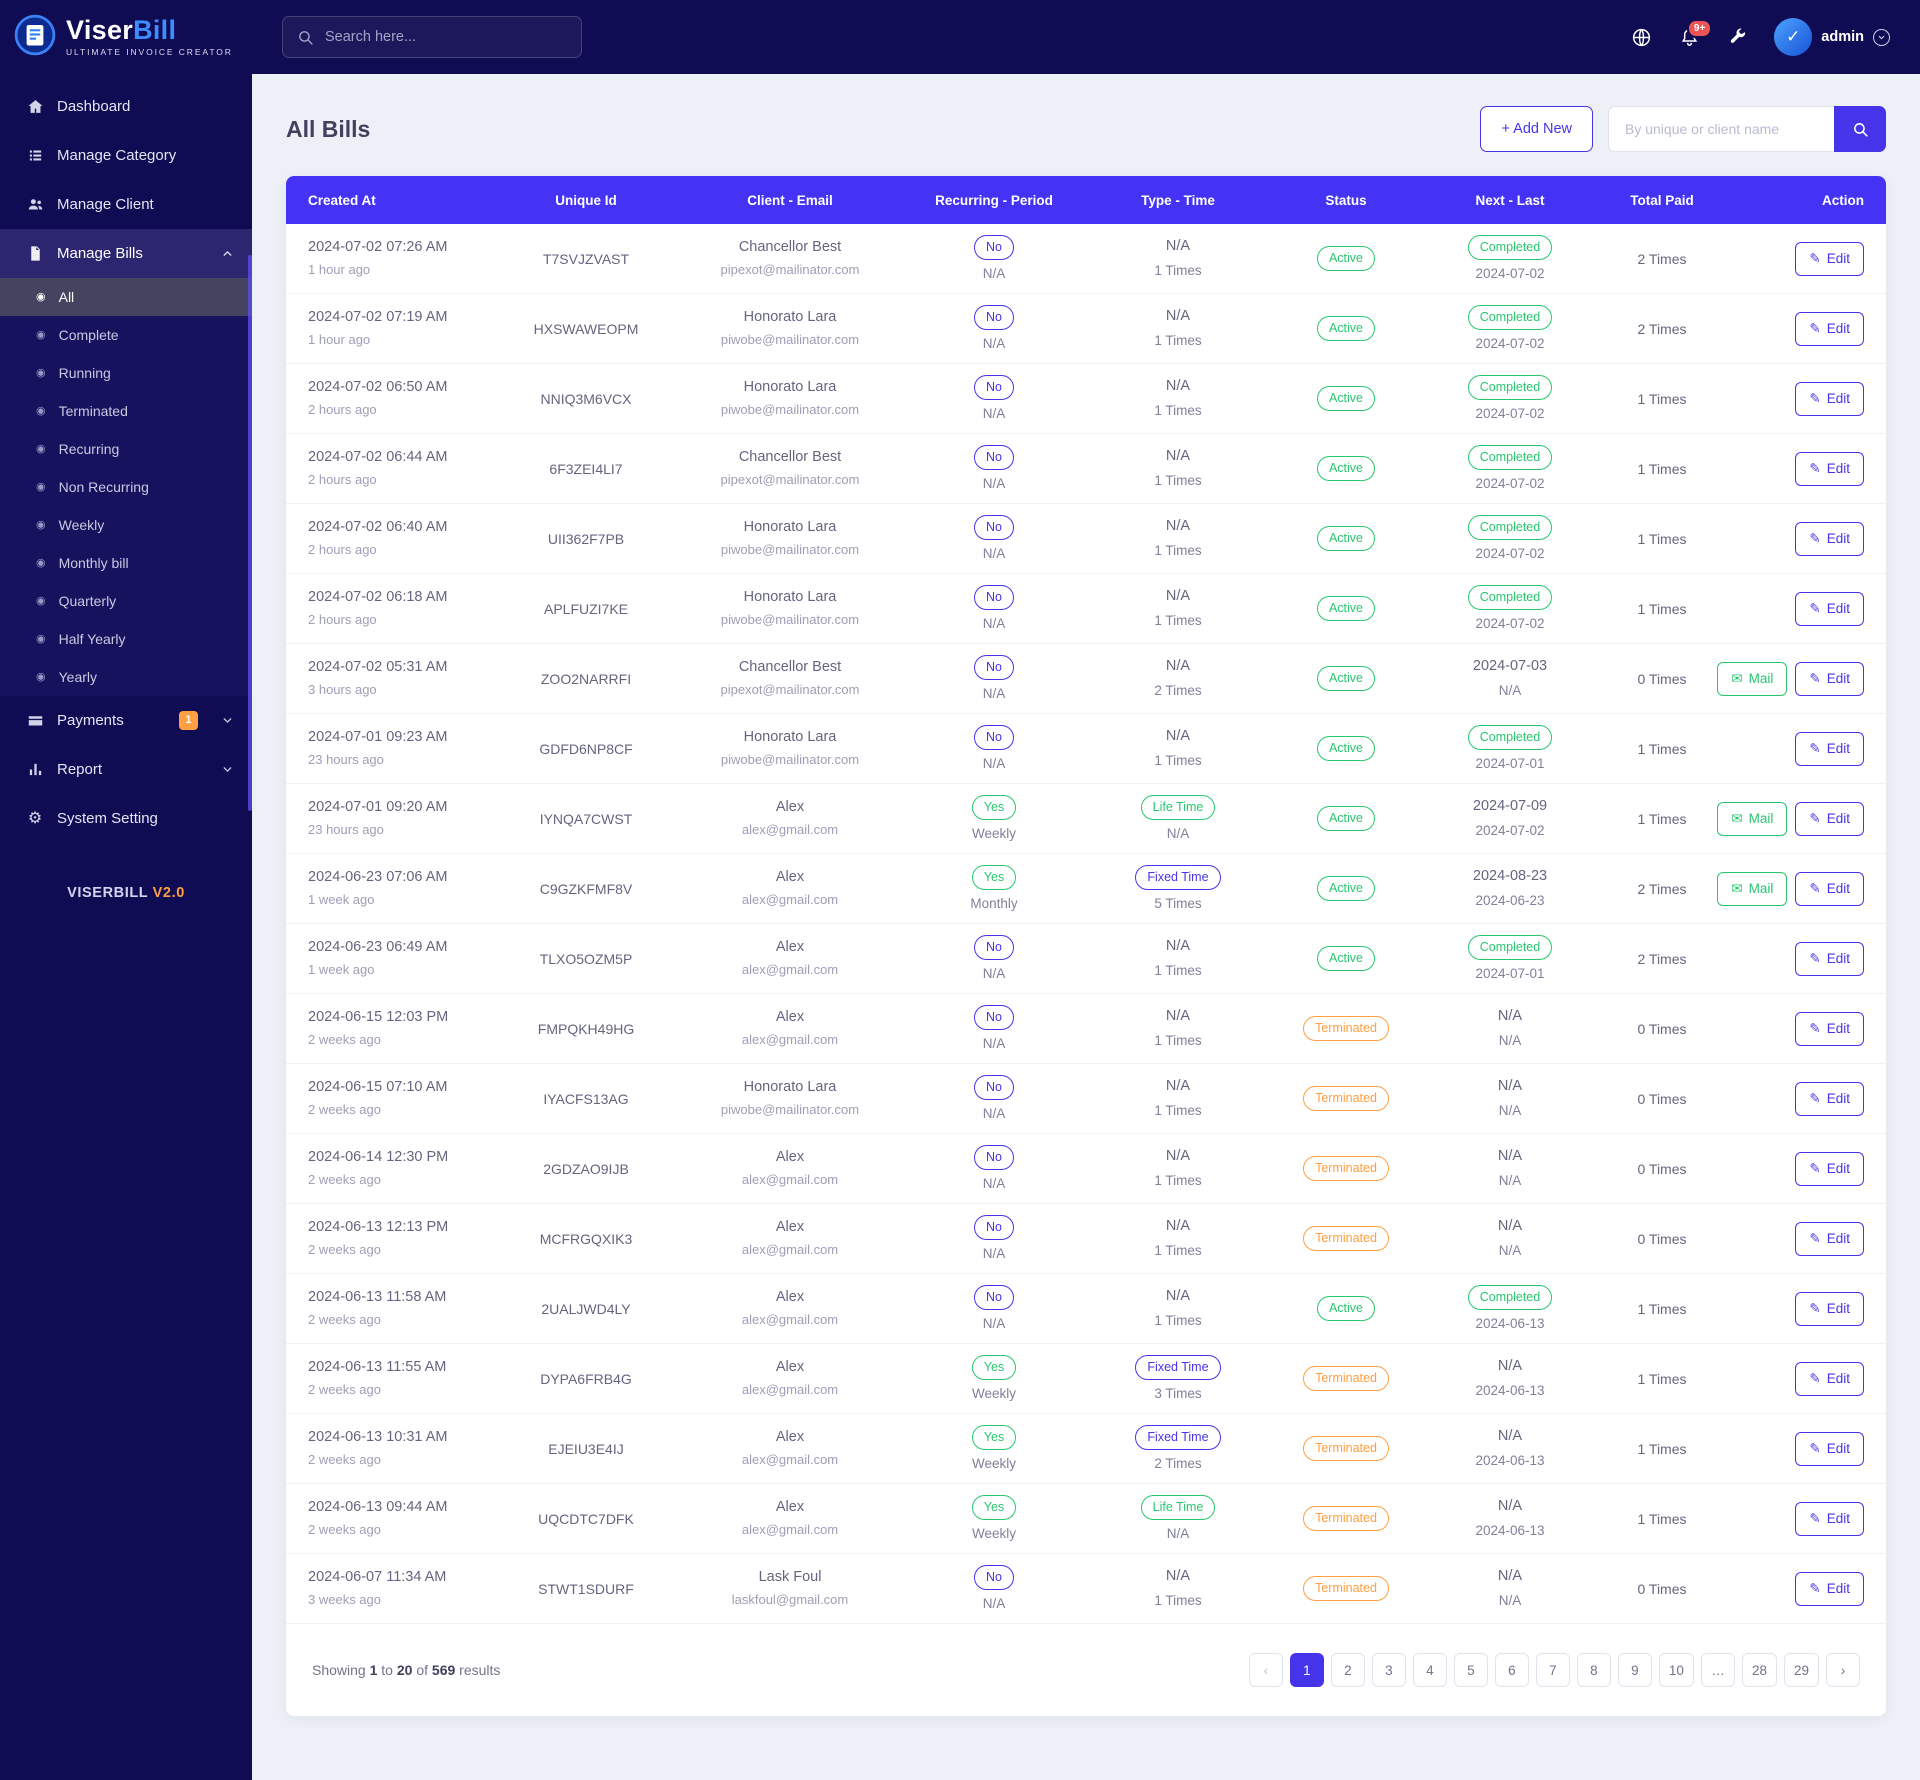 The width and height of the screenshot is (1920, 1780). What do you see at coordinates (126, 563) in the screenshot?
I see `sidebar-subitem-monthly-bill: ◉ Monthly bill` at bounding box center [126, 563].